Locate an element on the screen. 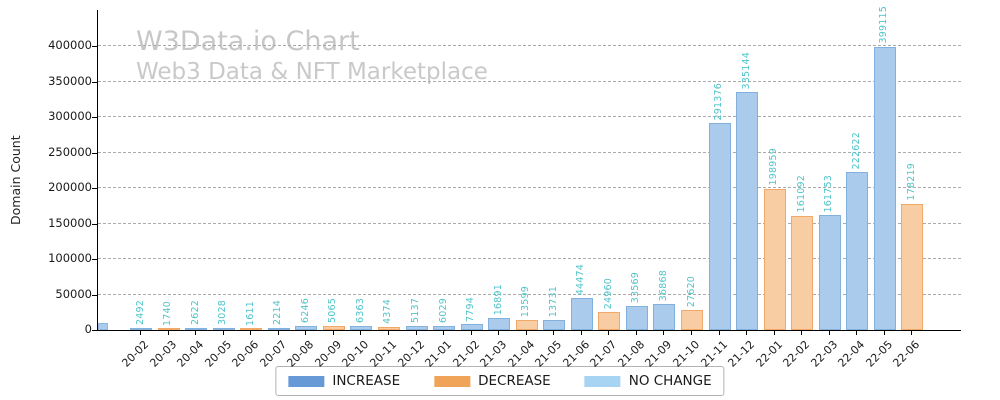 This screenshot has height=400, width=1000. left-edge-bar is located at coordinates (103, 326).